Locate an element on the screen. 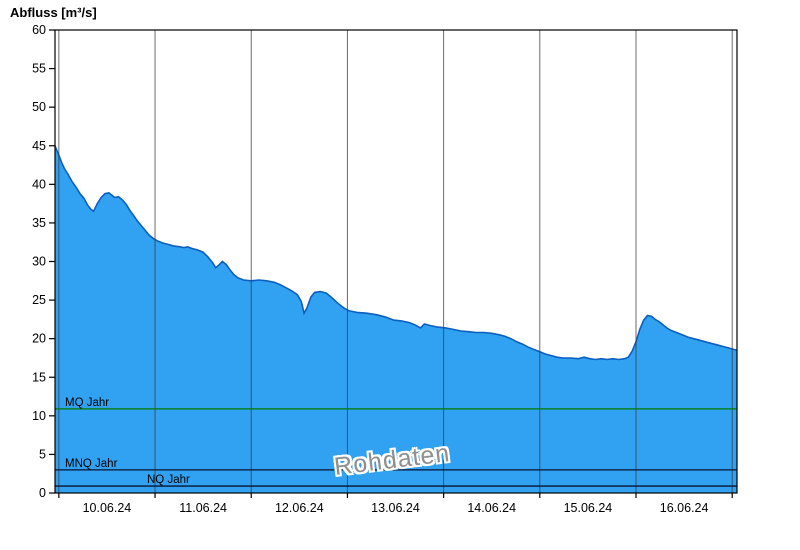  svg-text: 50 is located at coordinates (39, 107).